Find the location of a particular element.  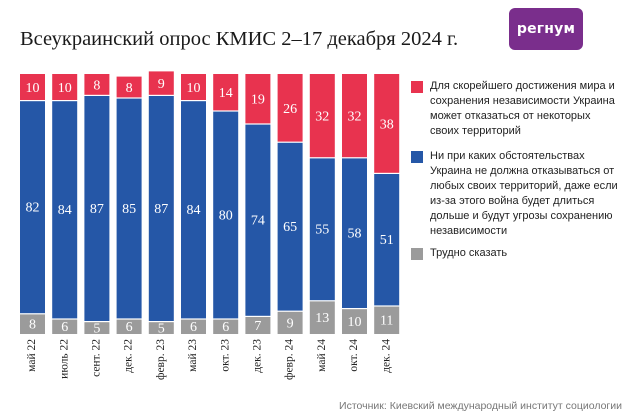

x-tick-label-2: сент. 22 is located at coordinates (97, 358).